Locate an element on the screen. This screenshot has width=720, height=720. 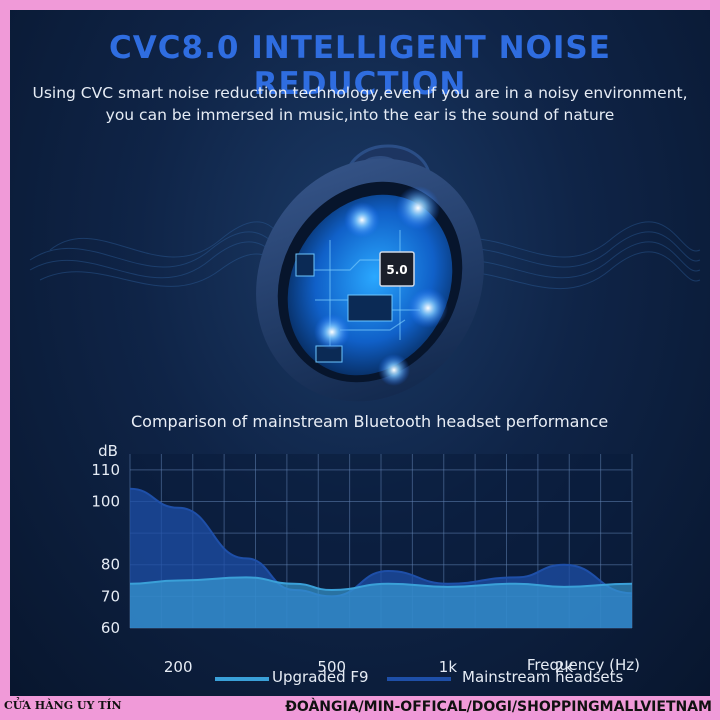
legend-label-f9: Upgraded F9 is located at coordinates (320, 677).